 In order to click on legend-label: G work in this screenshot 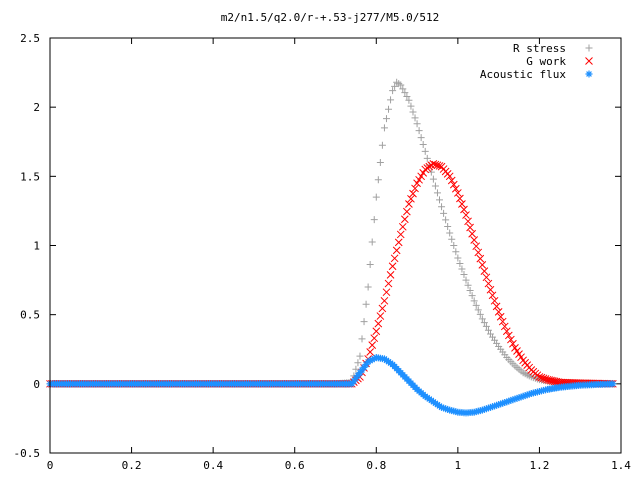, I will do `click(546, 61)`.